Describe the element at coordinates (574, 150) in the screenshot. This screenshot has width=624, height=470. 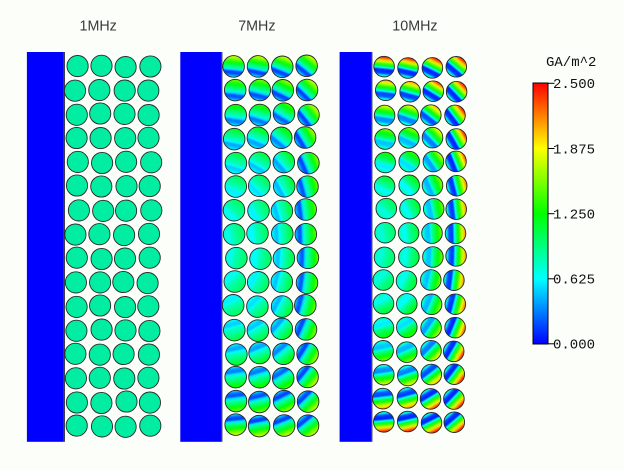
I see `svg-text: 1.875` at that location.